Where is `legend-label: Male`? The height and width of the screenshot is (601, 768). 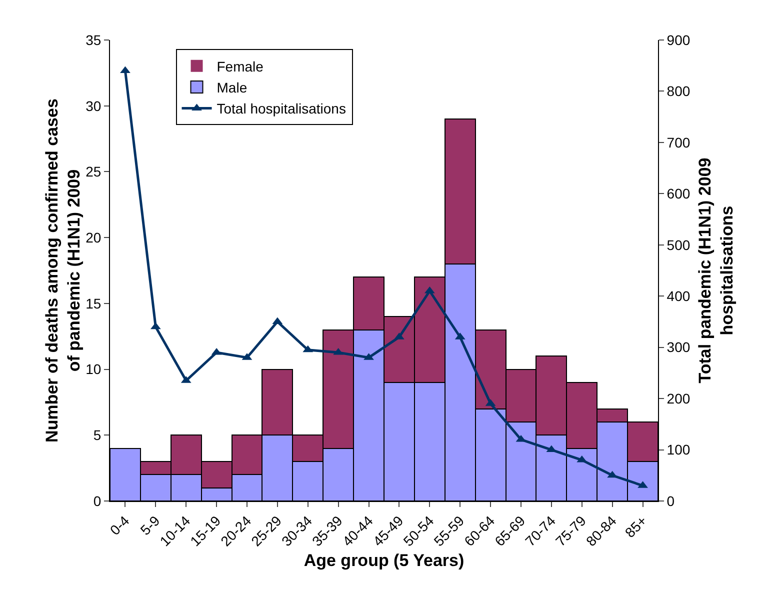
legend-label: Male is located at coordinates (232, 87).